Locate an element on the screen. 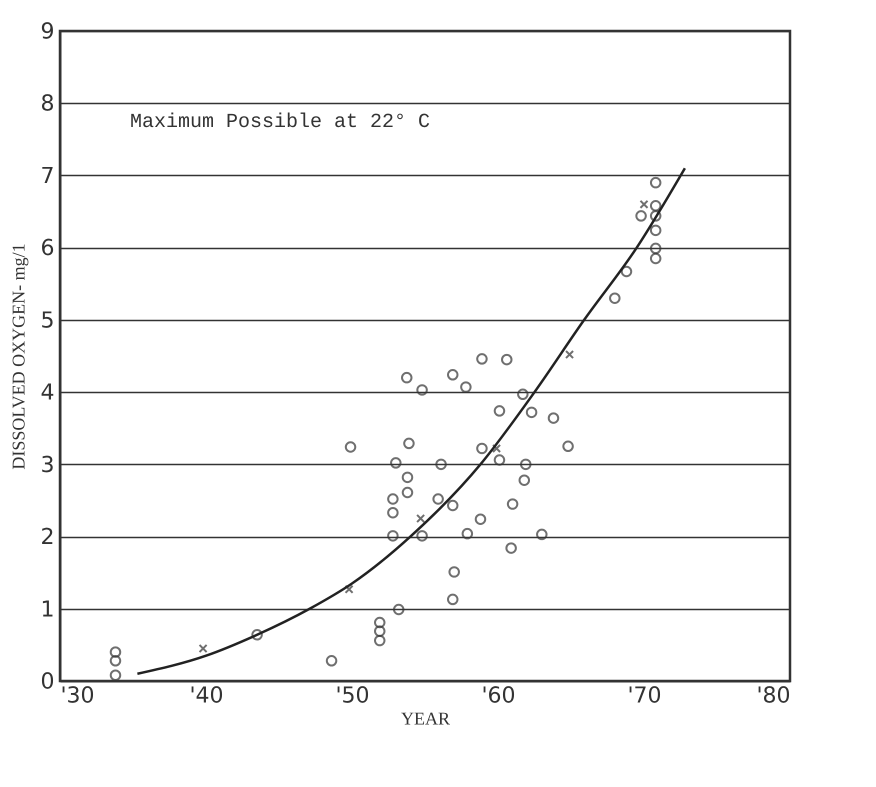 The width and height of the screenshot is (876, 787). y-tick-label: 5 is located at coordinates (47, 321).